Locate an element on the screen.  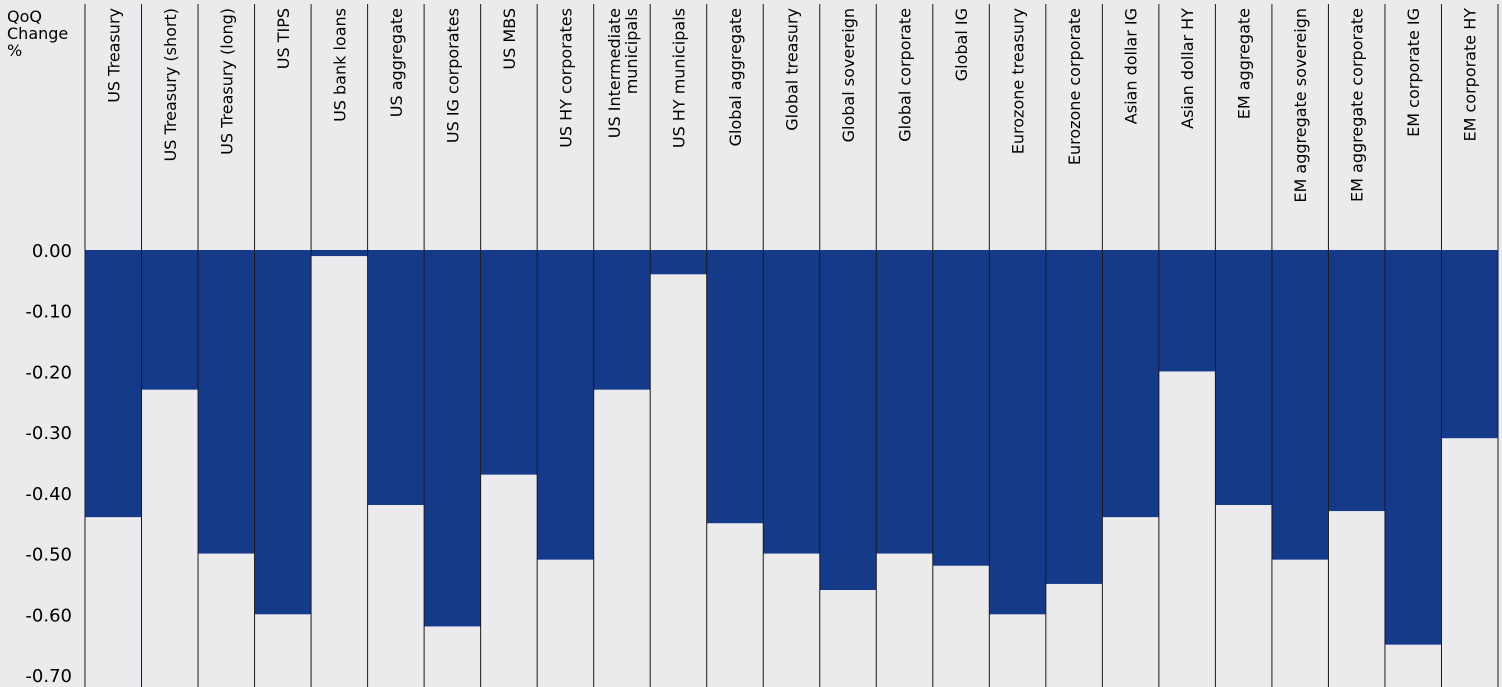
category-label: Eurozone corporate is located at coordinates (1074, 86).